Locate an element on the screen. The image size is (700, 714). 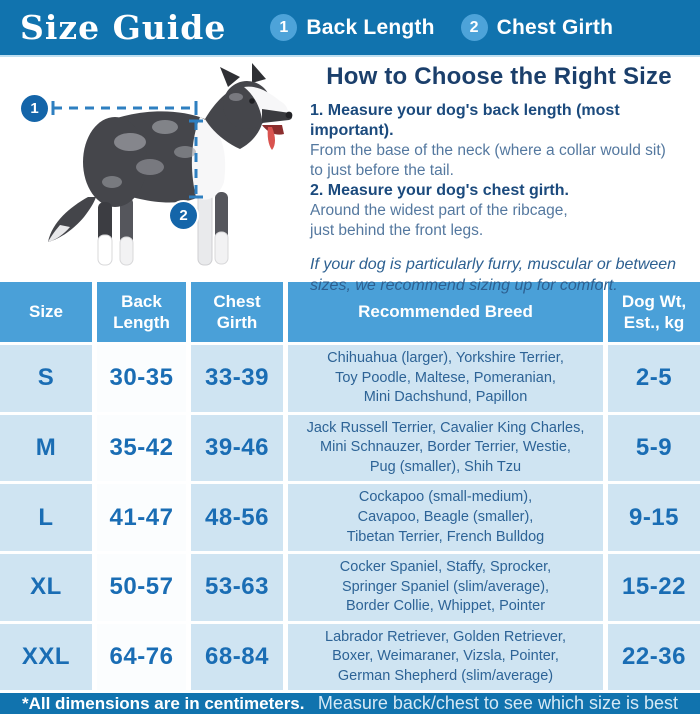
row-l-chest: 48-56 is located at coordinates (237, 518).